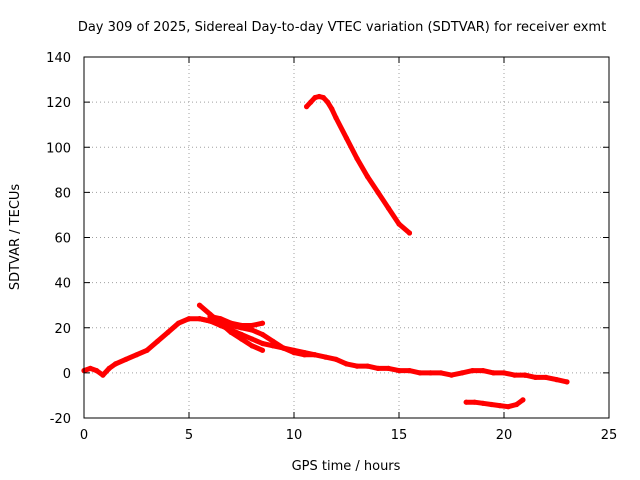 Image resolution: width=640 pixels, height=480 pixels. What do you see at coordinates (84, 435) in the screenshot?
I see `x-tick-label: 0` at bounding box center [84, 435].